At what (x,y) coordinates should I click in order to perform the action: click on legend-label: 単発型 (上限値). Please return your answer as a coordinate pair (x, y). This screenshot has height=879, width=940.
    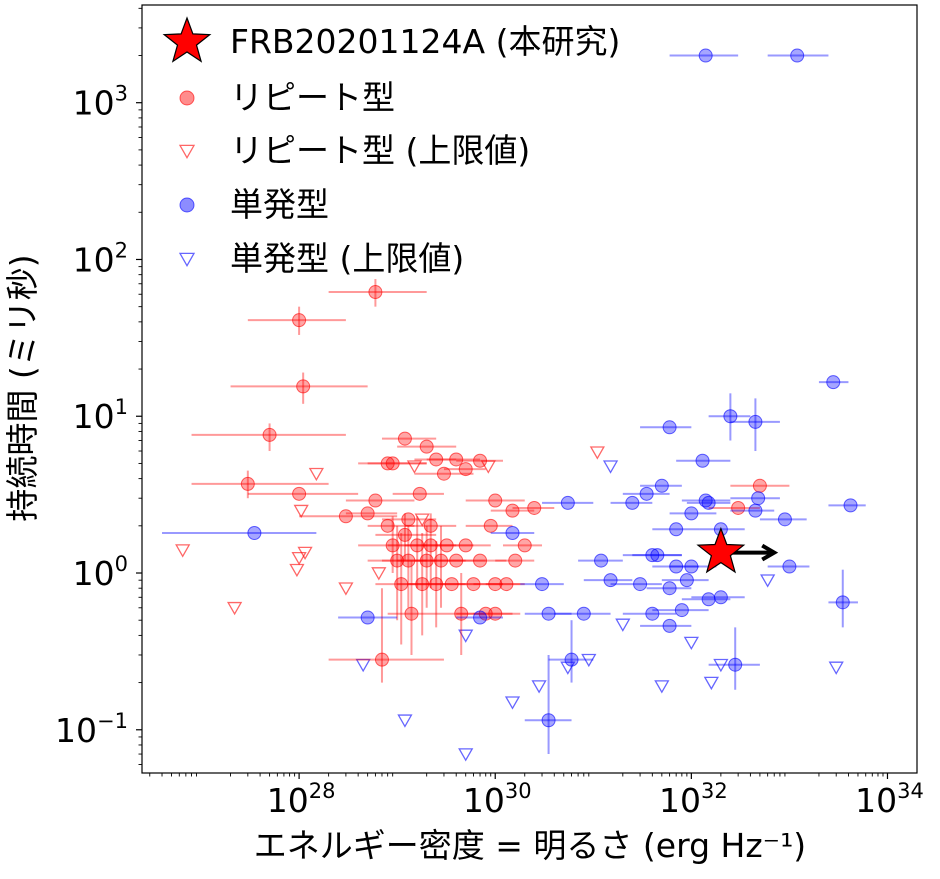
    Looking at the image, I should click on (347, 258).